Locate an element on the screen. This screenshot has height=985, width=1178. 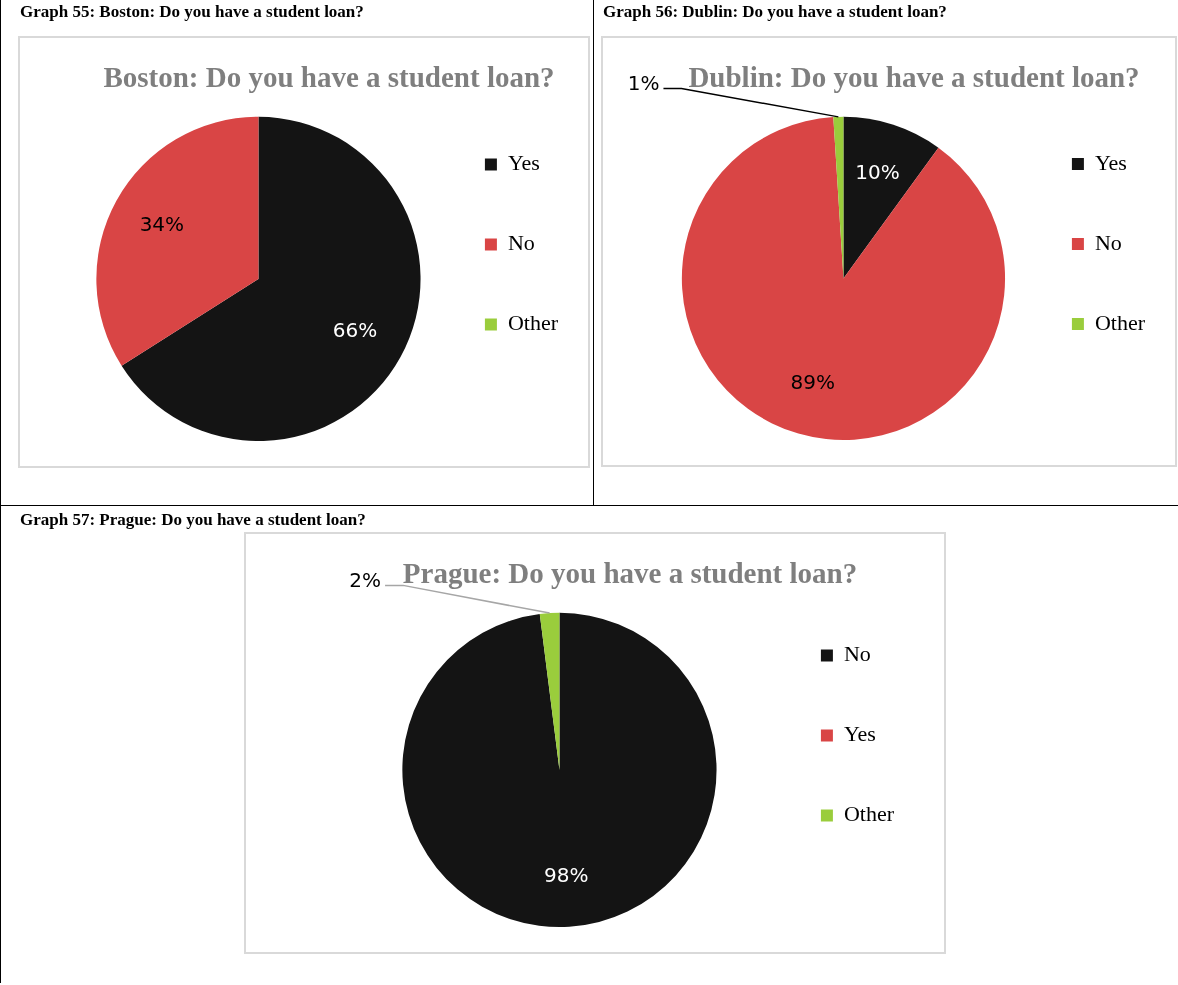
data-label: 2% is located at coordinates (365, 579).